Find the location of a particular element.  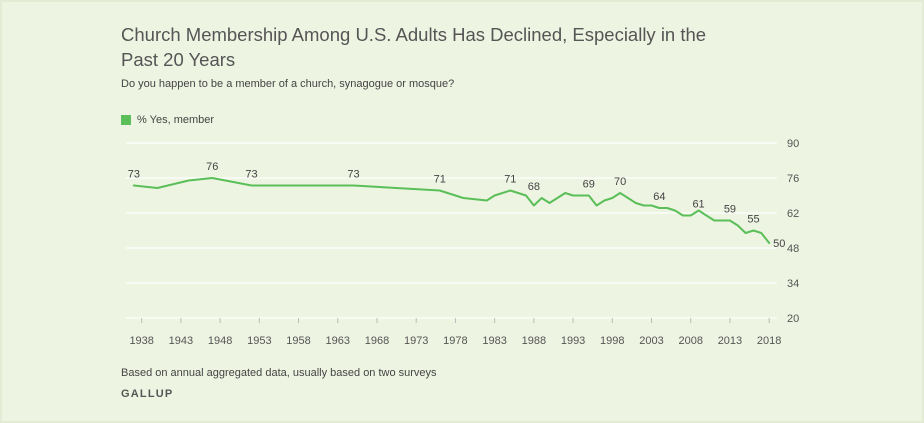

data-label: 55 is located at coordinates (753, 220).